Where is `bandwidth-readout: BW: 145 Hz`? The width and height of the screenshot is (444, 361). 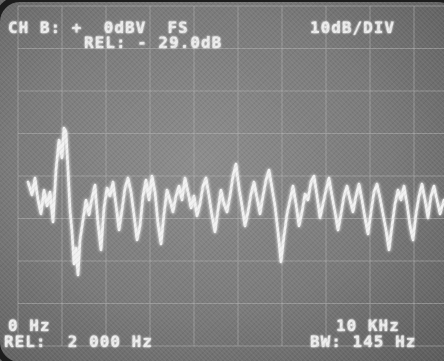 bandwidth-readout: BW: 145 Hz is located at coordinates (363, 341).